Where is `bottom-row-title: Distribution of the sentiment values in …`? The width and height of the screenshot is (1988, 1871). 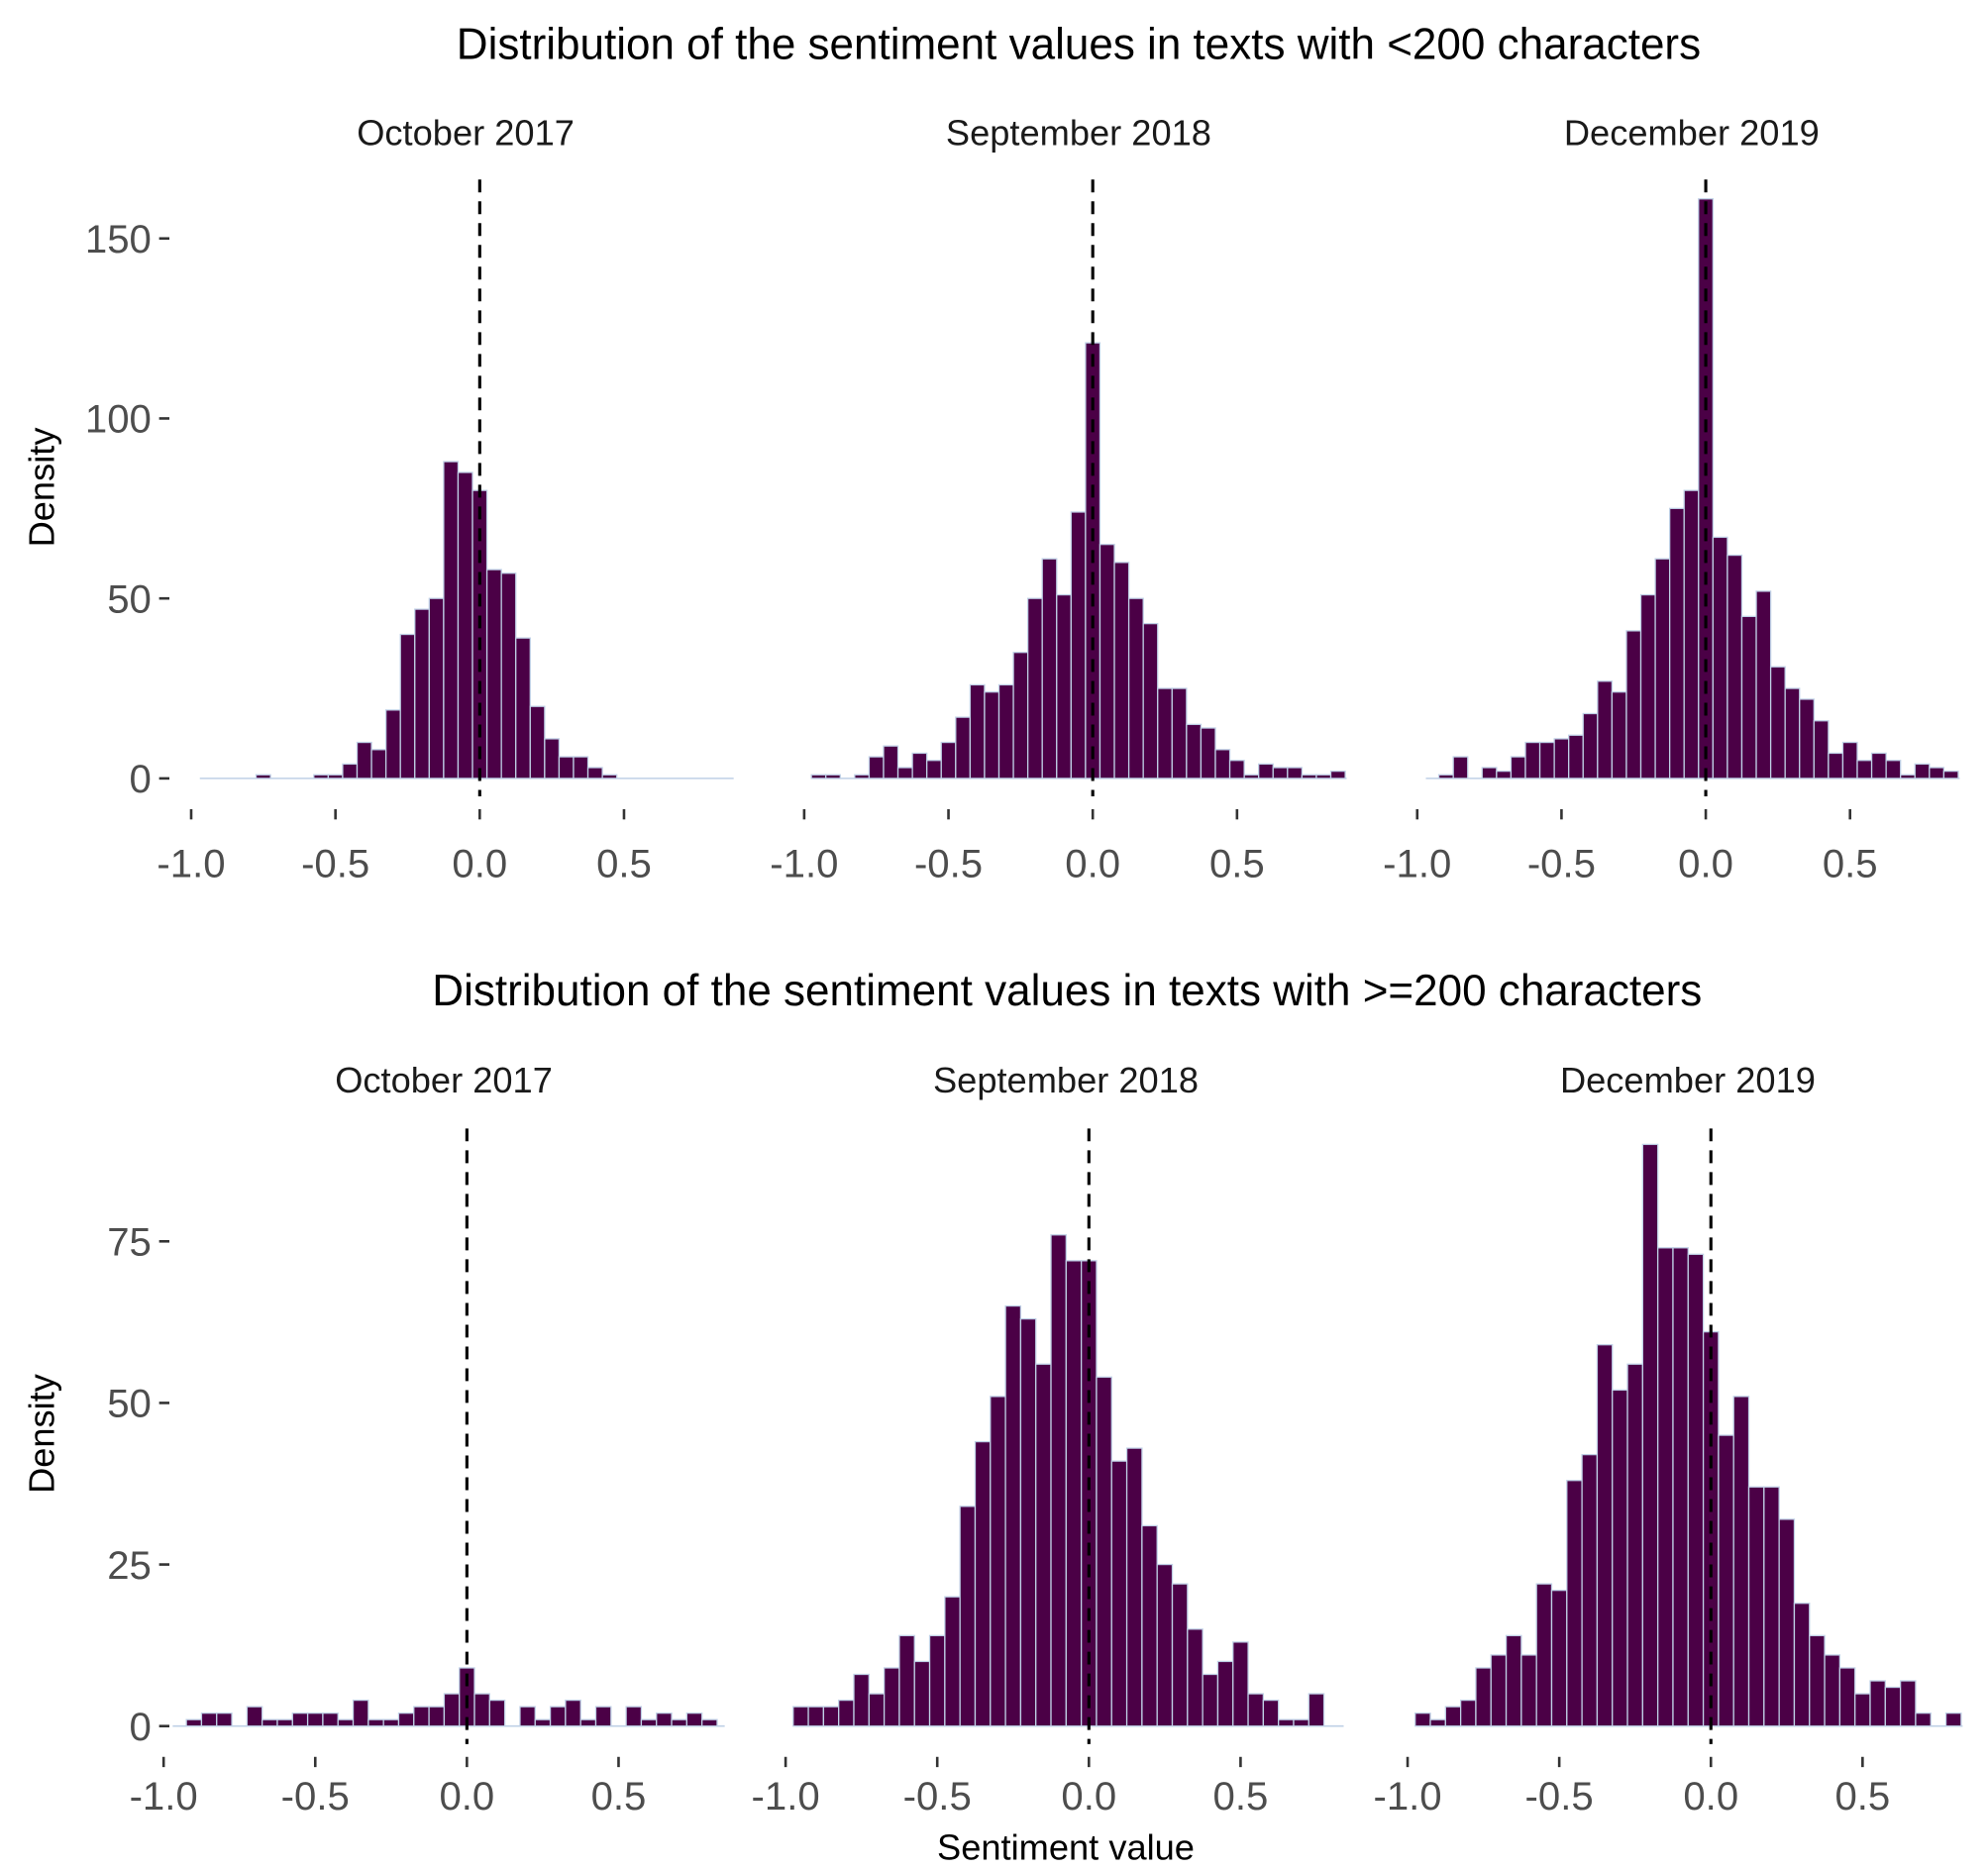 bottom-row-title: Distribution of the sentiment values in … is located at coordinates (1067, 991).